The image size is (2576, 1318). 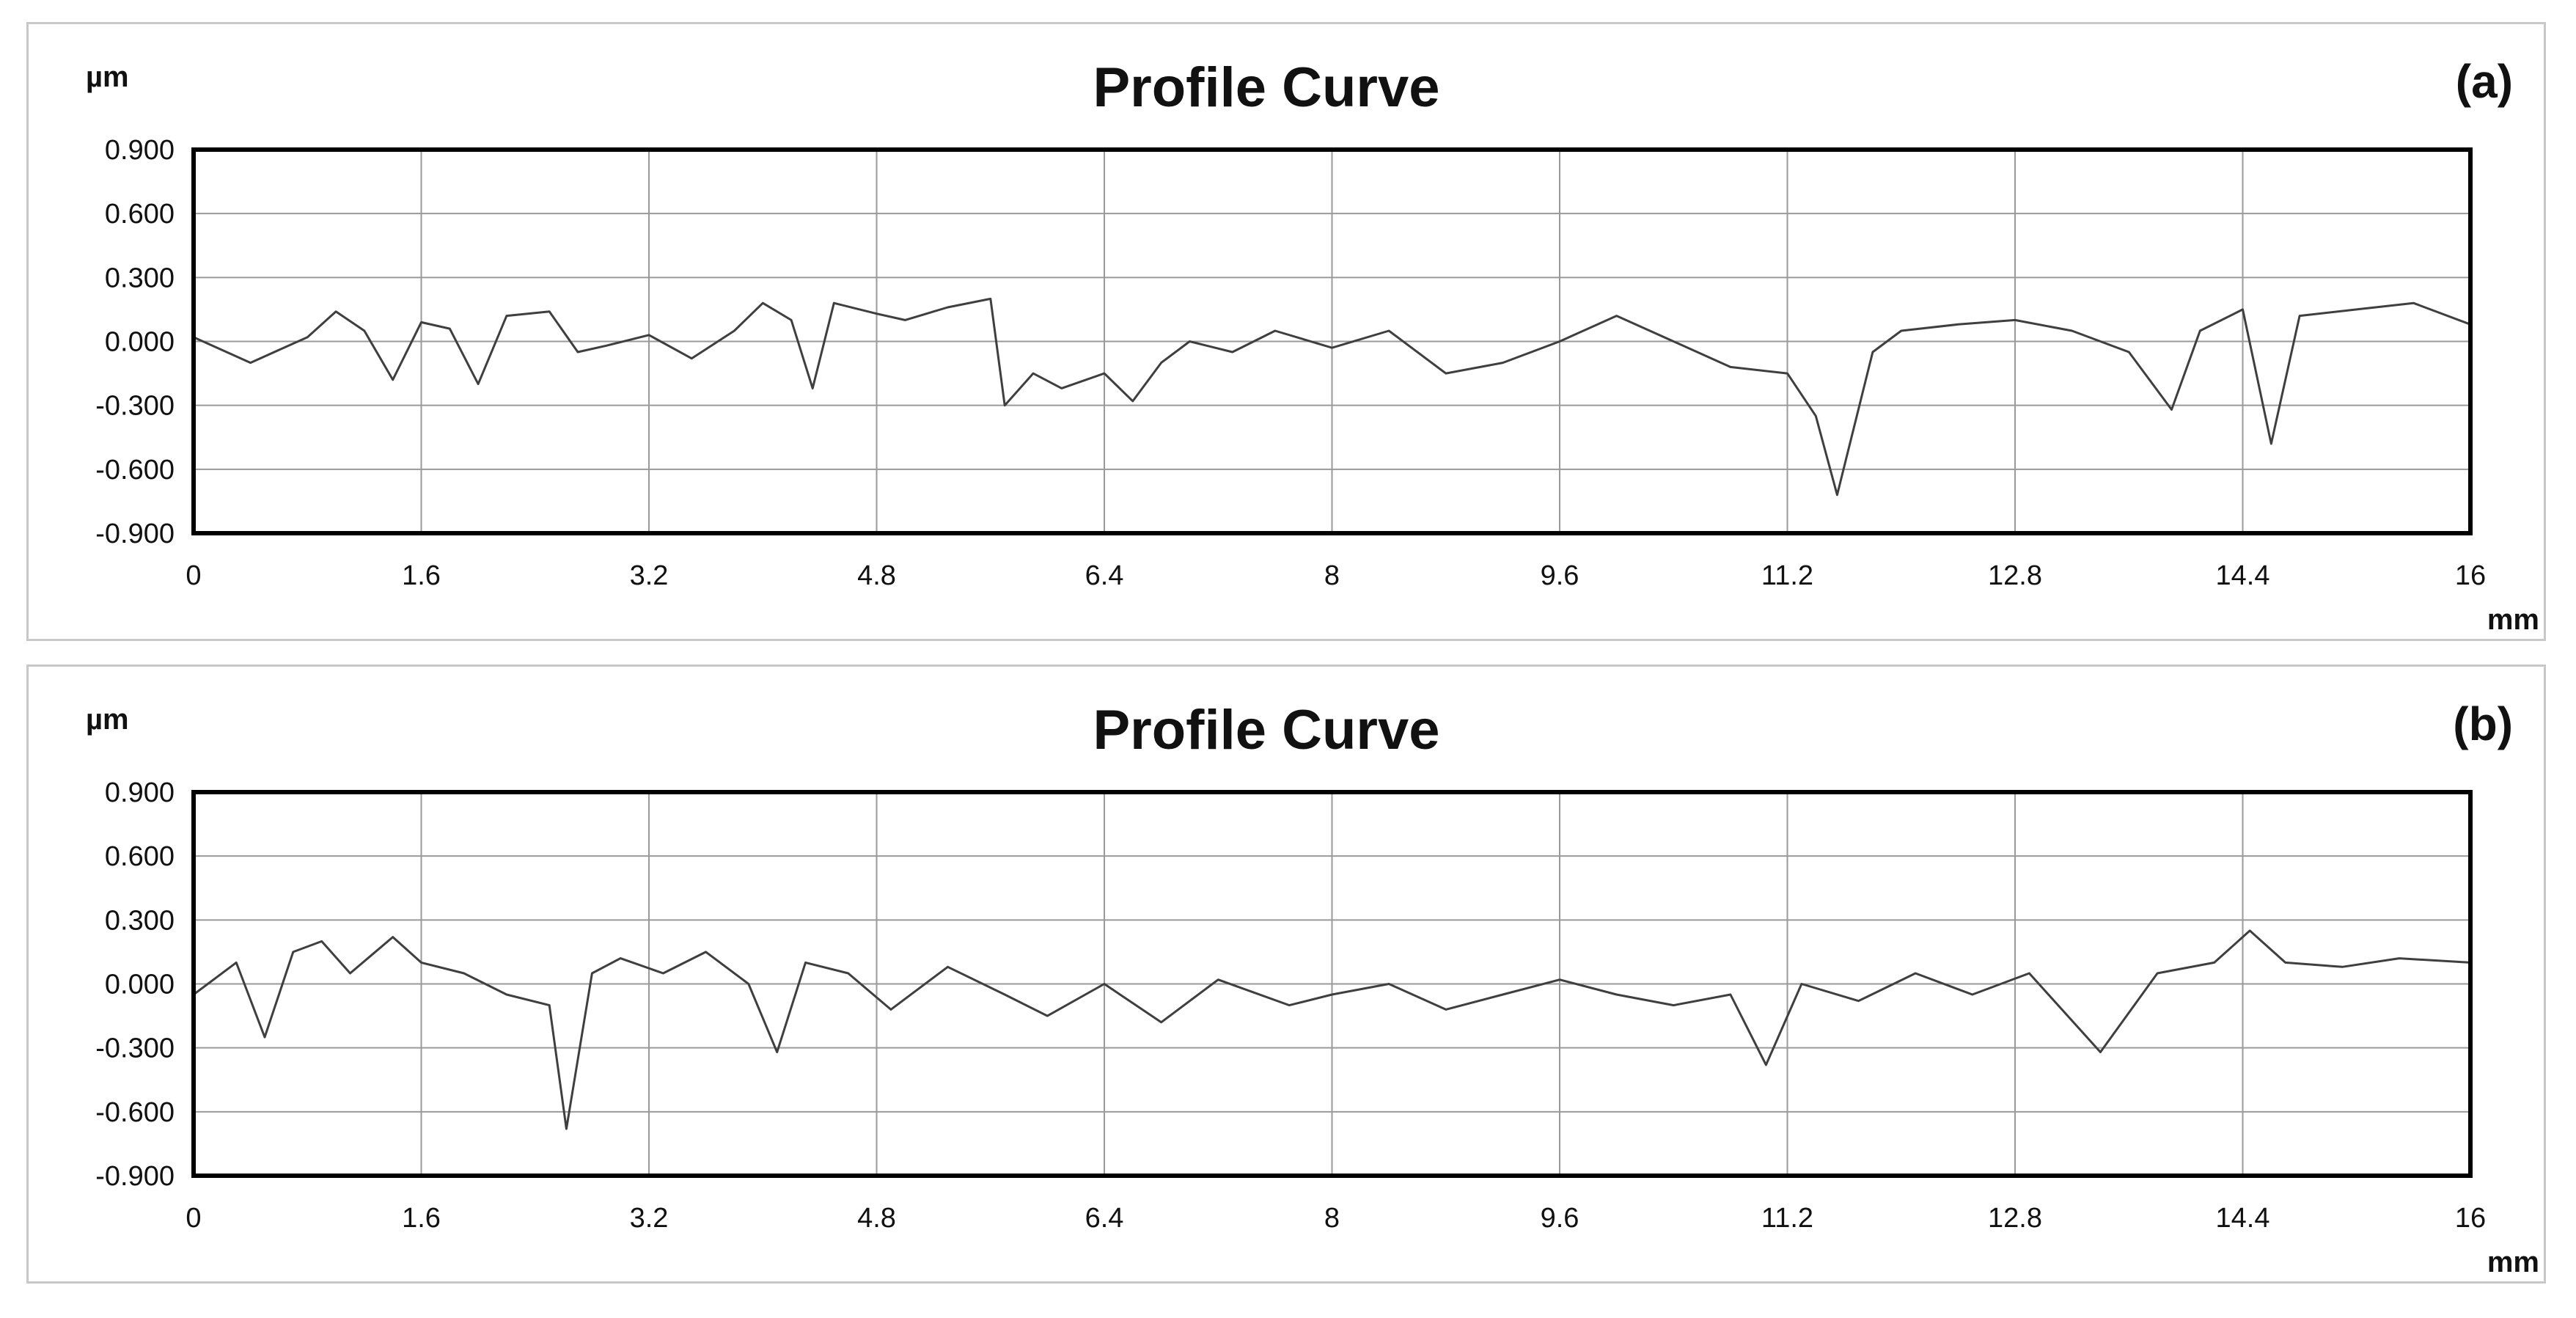 I want to click on panel-label: (a), so click(x=2485, y=81).